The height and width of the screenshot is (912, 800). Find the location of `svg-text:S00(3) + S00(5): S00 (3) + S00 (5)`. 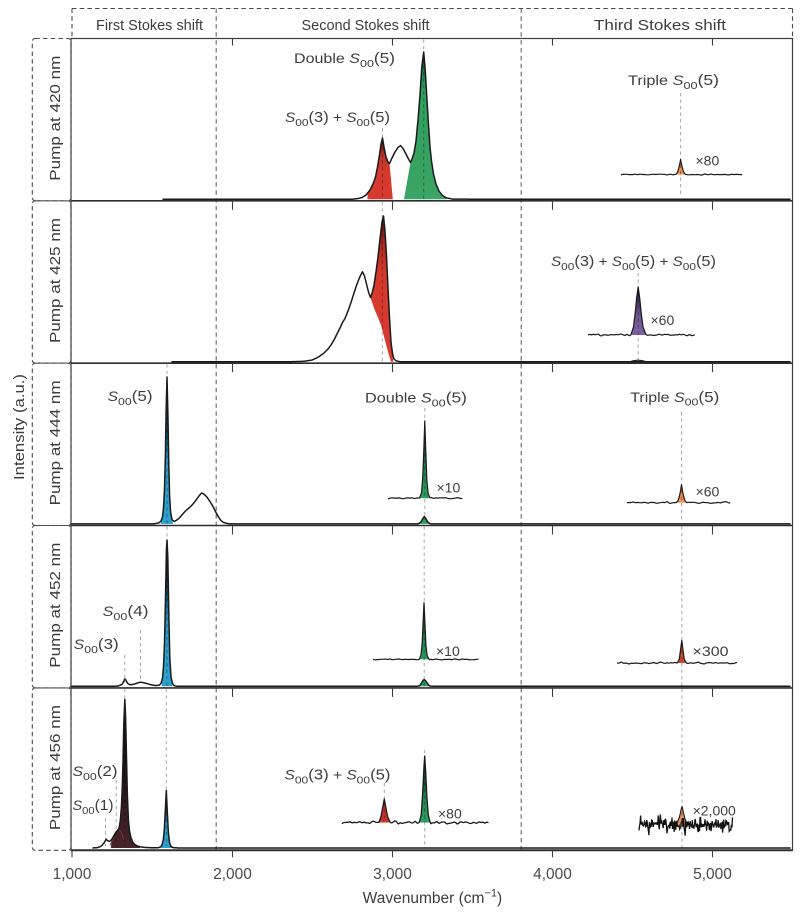

svg-text:S00(3) + S00(5): S00 (3) + S00 (5) is located at coordinates (337, 119).